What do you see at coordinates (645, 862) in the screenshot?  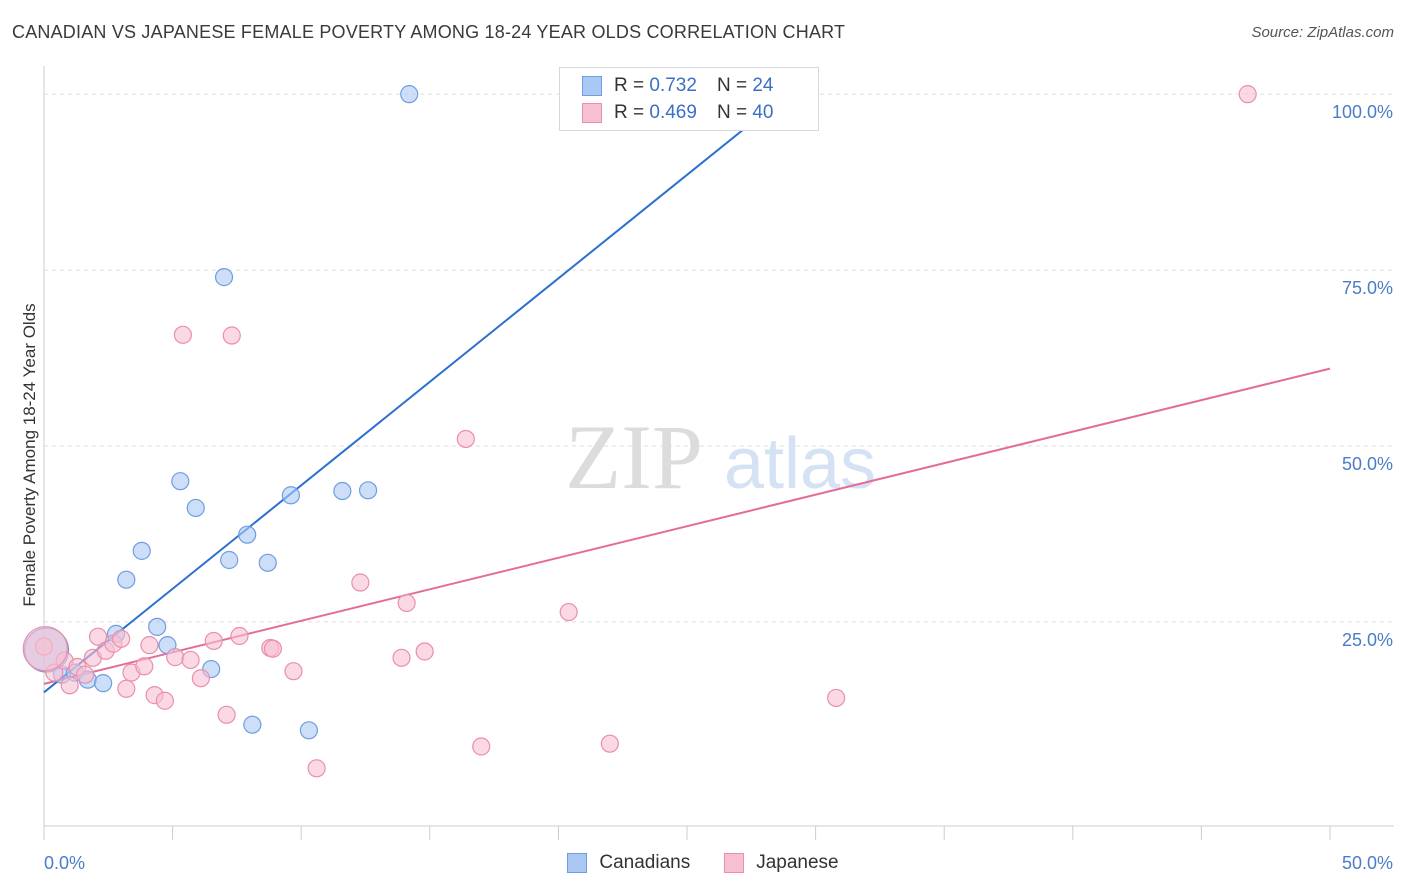 I see `legend-label: Canadians` at bounding box center [645, 862].